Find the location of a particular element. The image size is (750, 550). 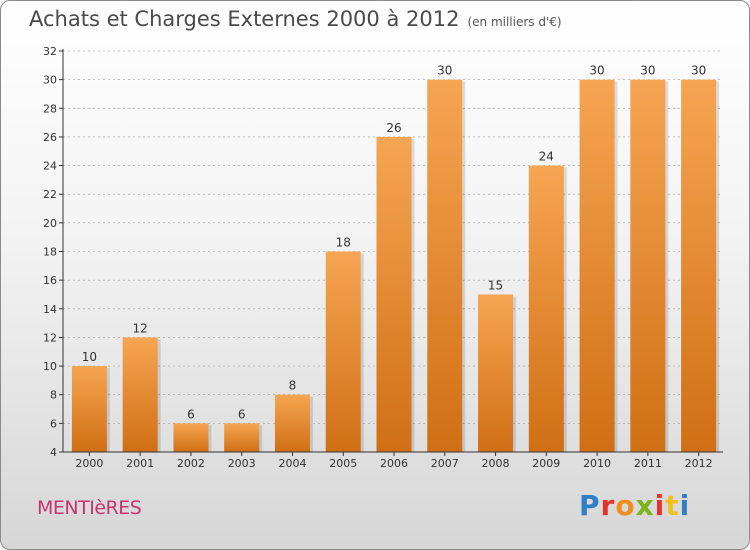

logo-letter: t is located at coordinates (672, 505).